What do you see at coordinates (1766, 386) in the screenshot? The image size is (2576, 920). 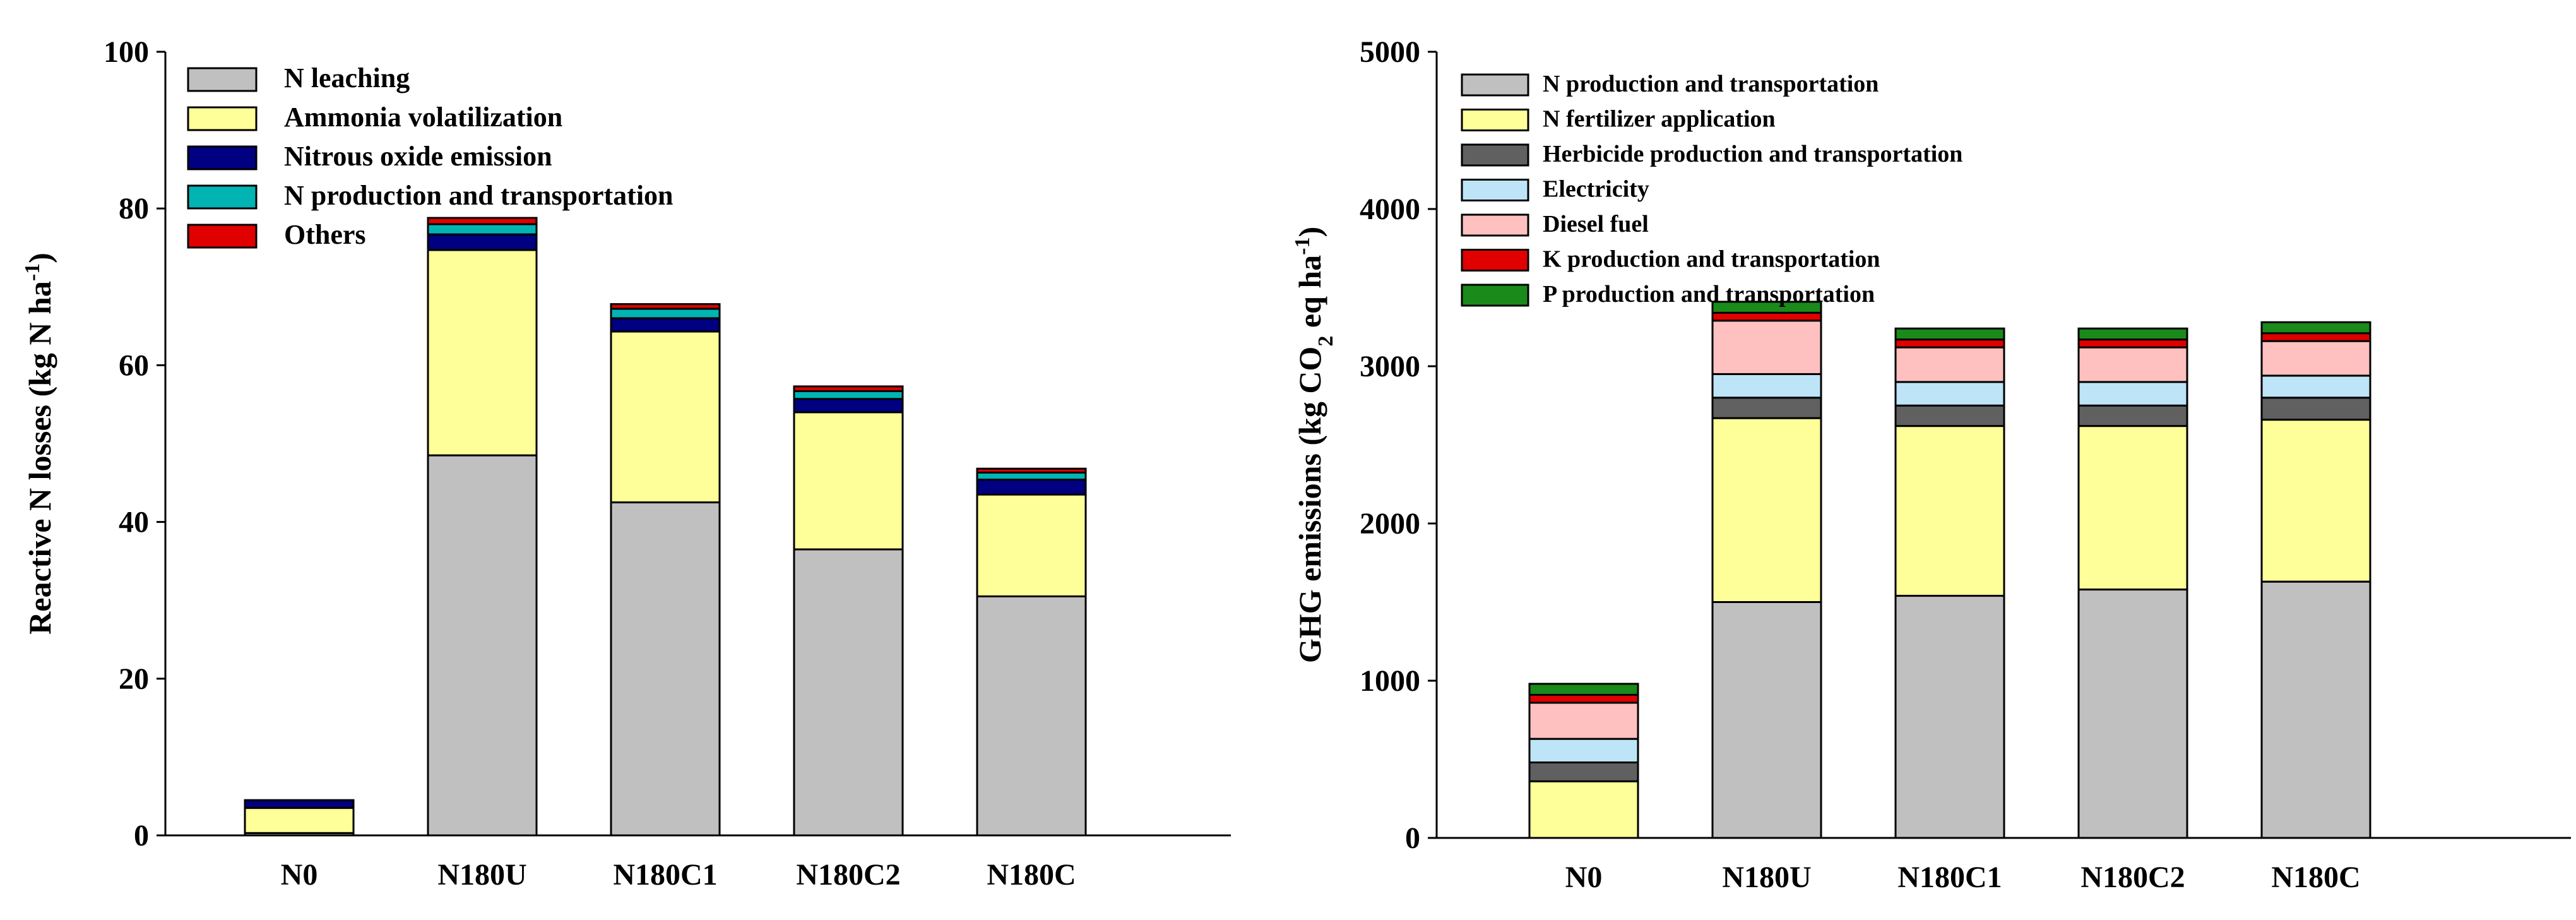 I see `bar-n180u-electricity` at bounding box center [1766, 386].